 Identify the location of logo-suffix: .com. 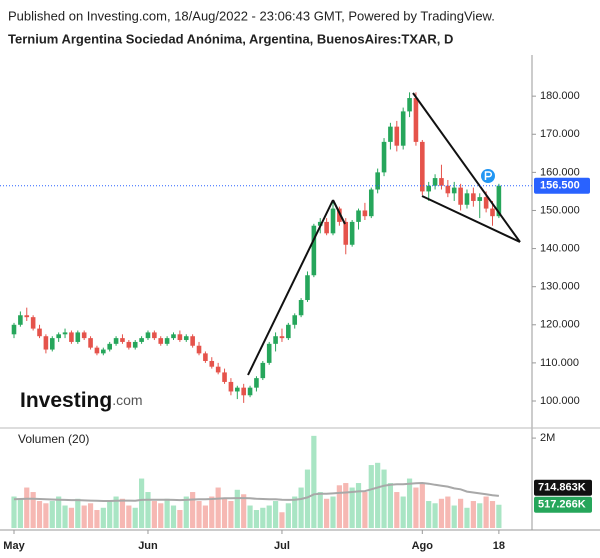
(127, 400).